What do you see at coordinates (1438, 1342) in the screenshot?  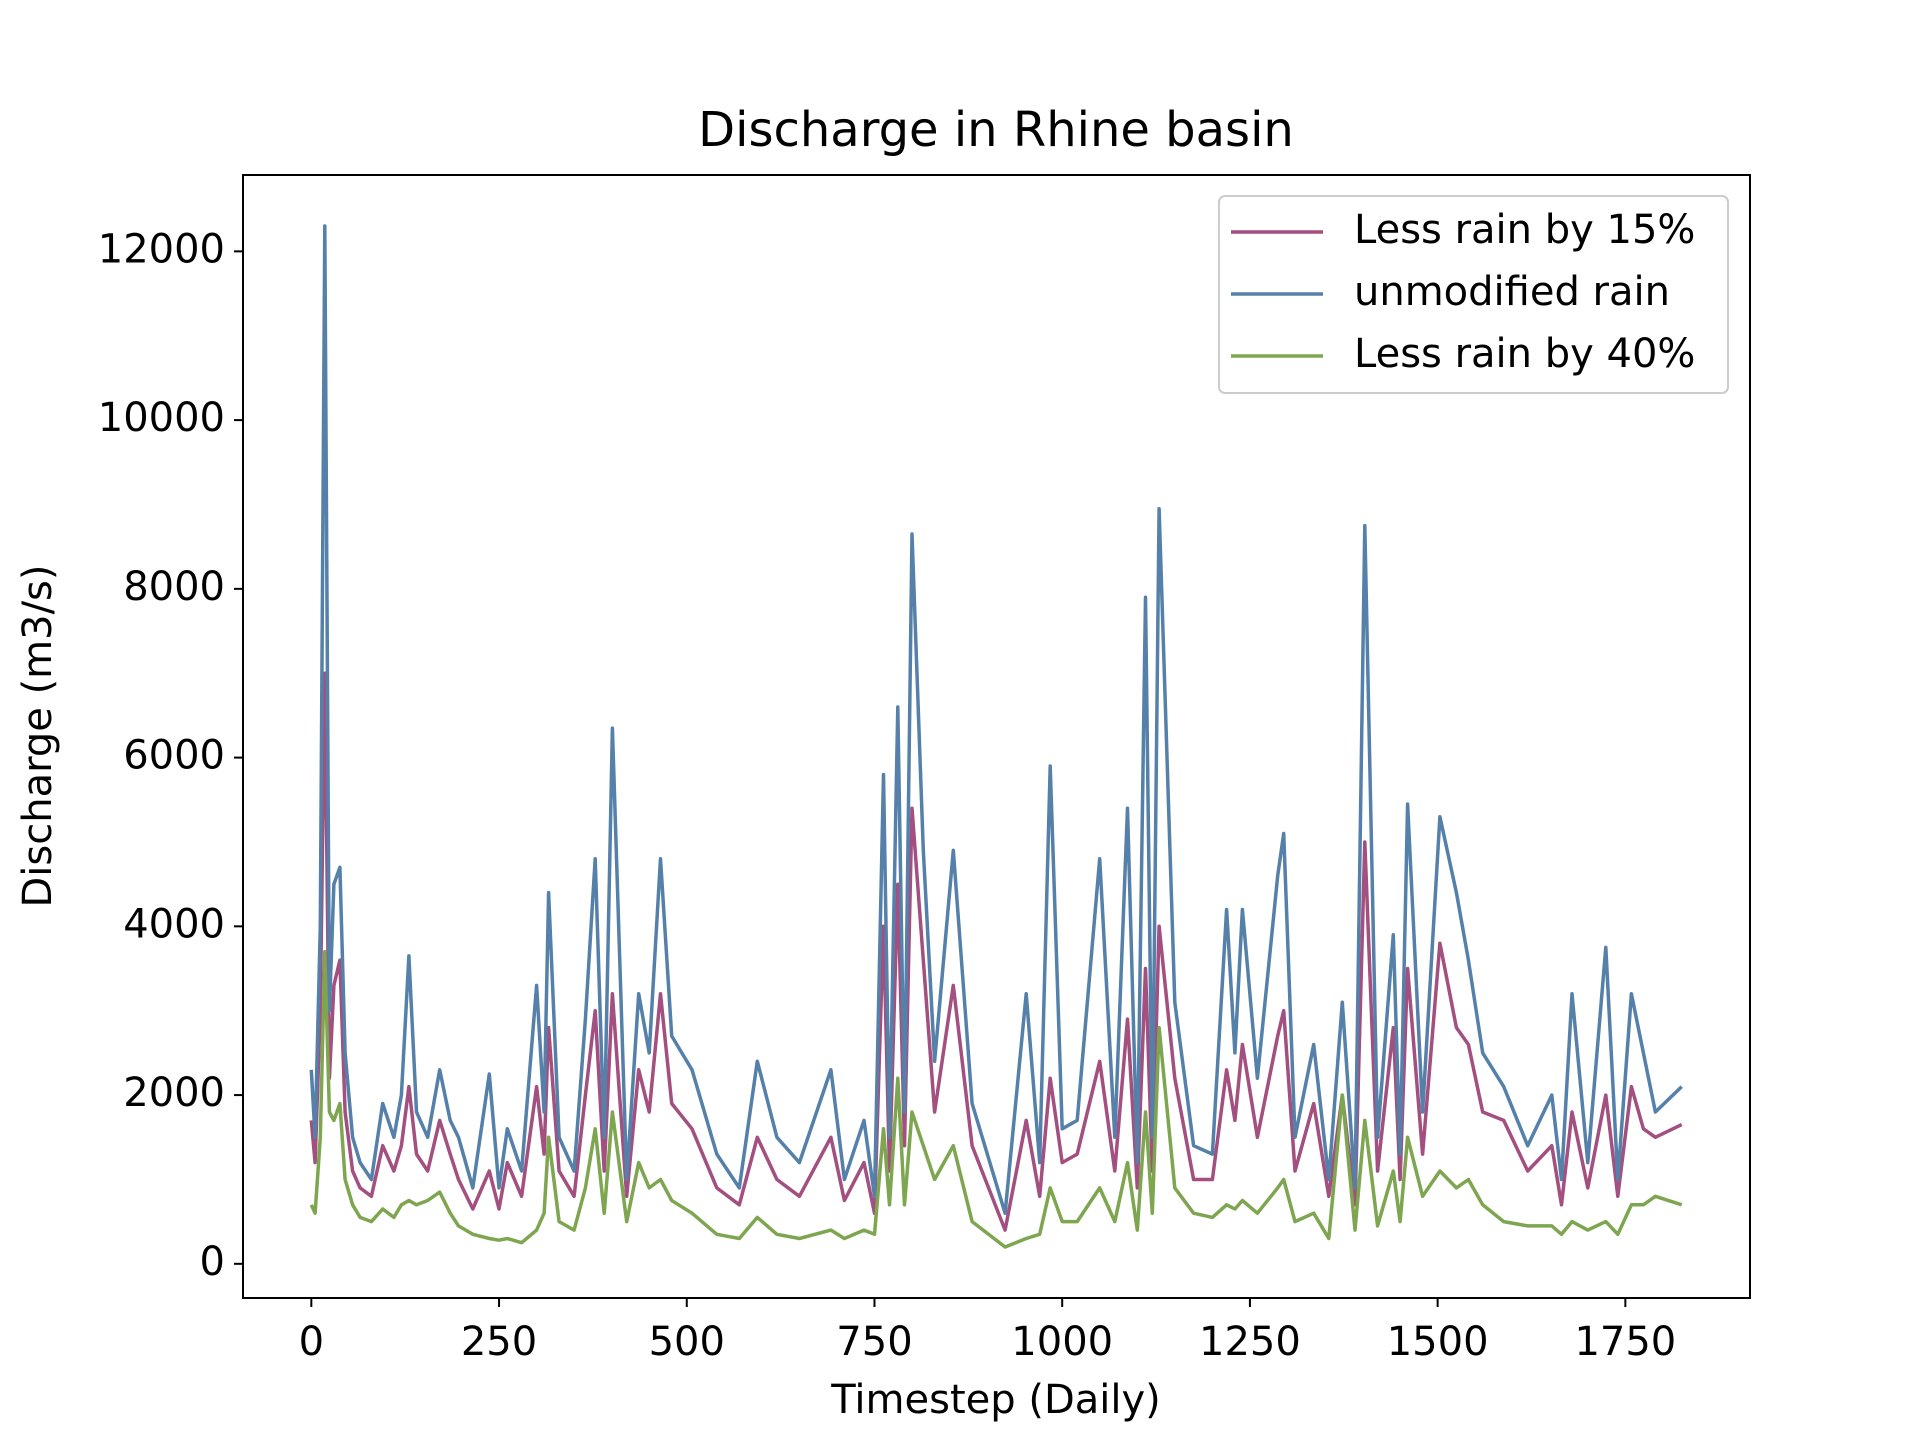 I see `x-tick-label: 1500` at bounding box center [1438, 1342].